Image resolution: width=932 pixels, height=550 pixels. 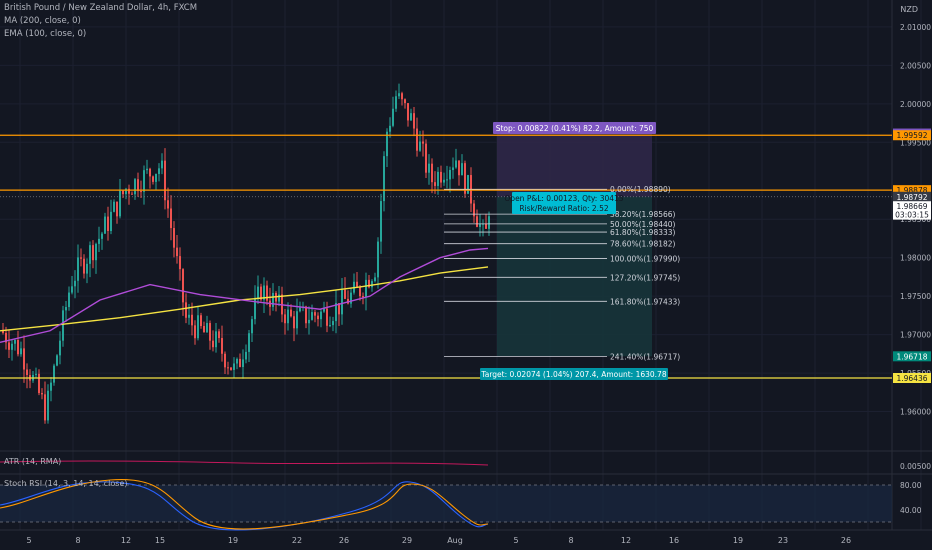 I want to click on time-tick: 8, so click(x=77, y=540).